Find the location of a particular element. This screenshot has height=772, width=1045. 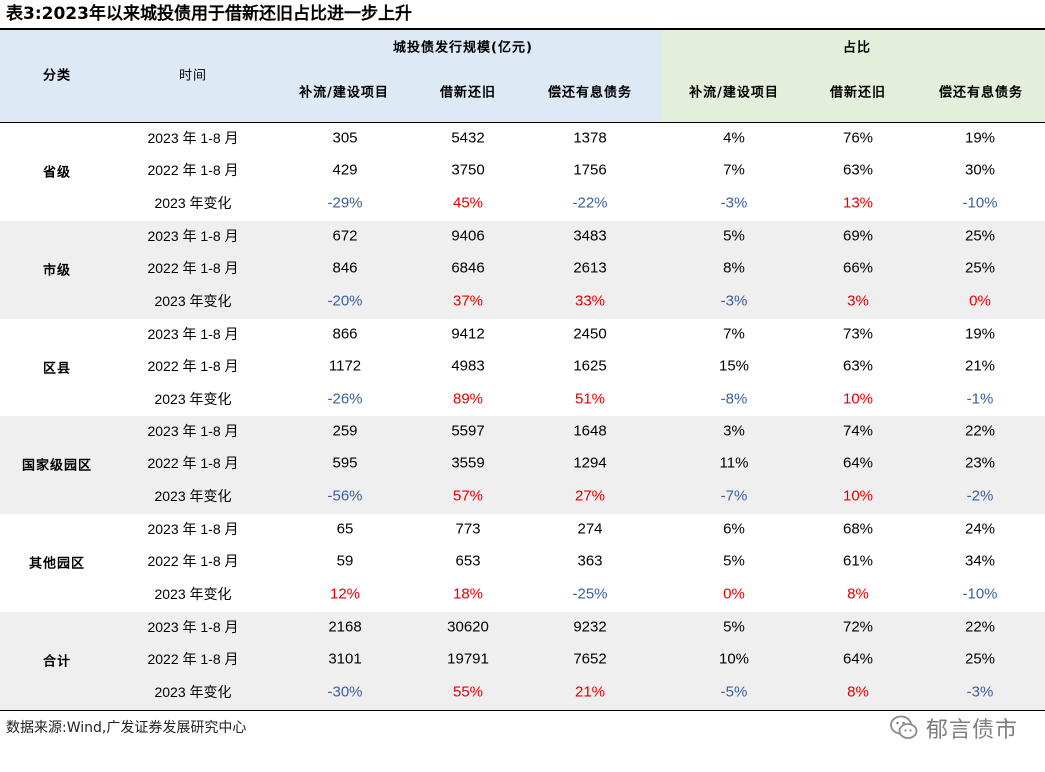

share-col-c-cell: 23% is located at coordinates (980, 463).